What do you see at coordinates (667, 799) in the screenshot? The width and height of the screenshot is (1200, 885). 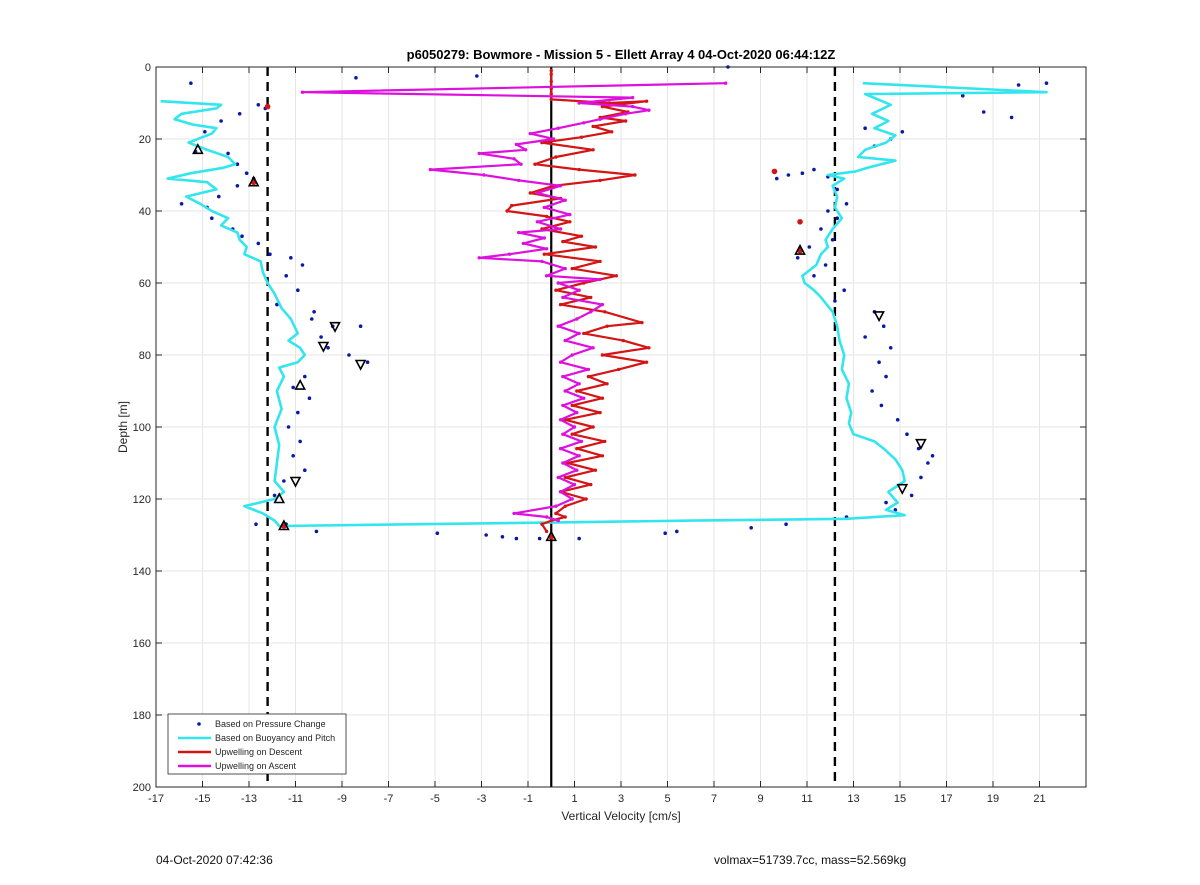 I see `x-tick-label: 5` at bounding box center [667, 799].